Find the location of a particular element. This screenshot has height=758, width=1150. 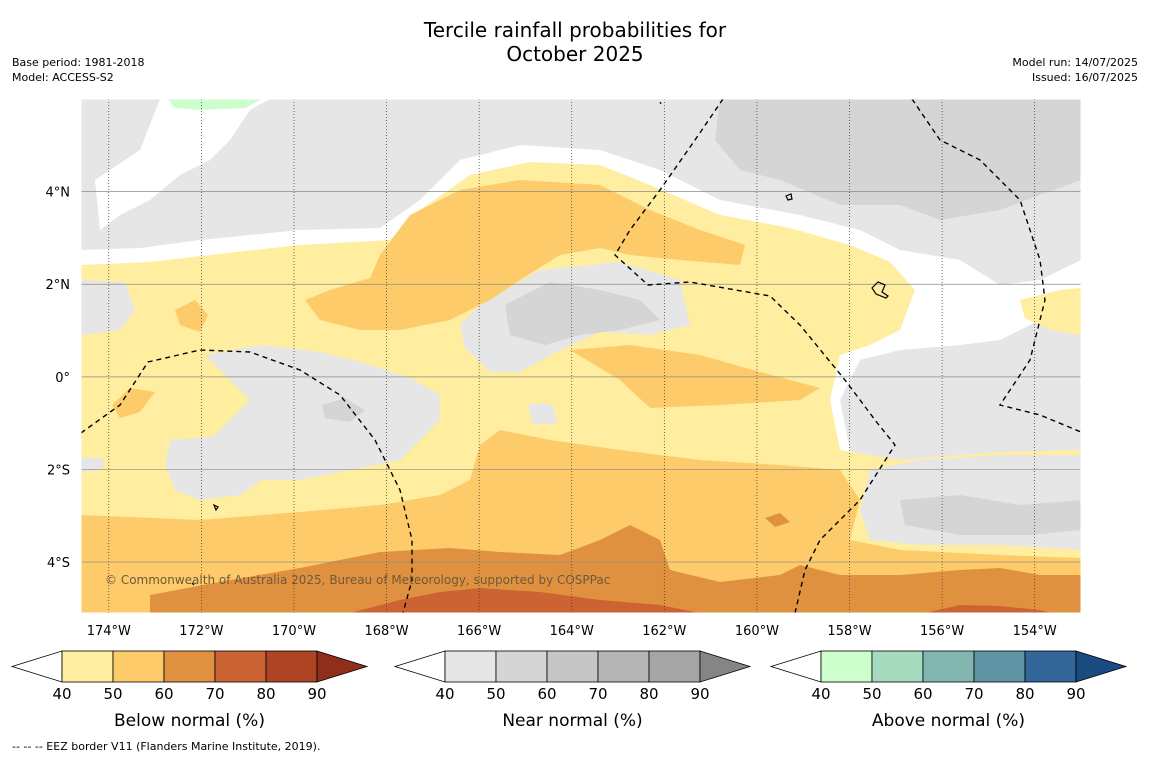

near-50-east-south is located at coordinates (990, 515).